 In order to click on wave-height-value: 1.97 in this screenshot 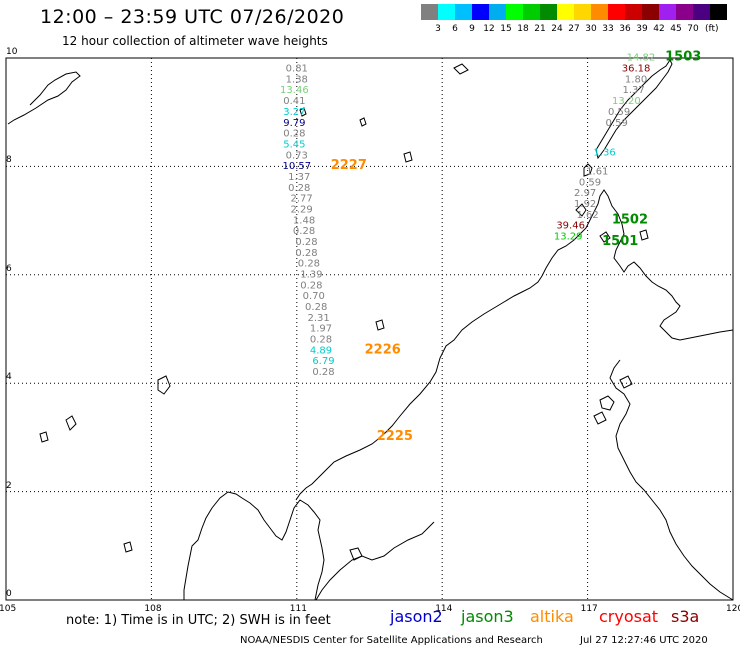, I will do `click(321, 329)`.